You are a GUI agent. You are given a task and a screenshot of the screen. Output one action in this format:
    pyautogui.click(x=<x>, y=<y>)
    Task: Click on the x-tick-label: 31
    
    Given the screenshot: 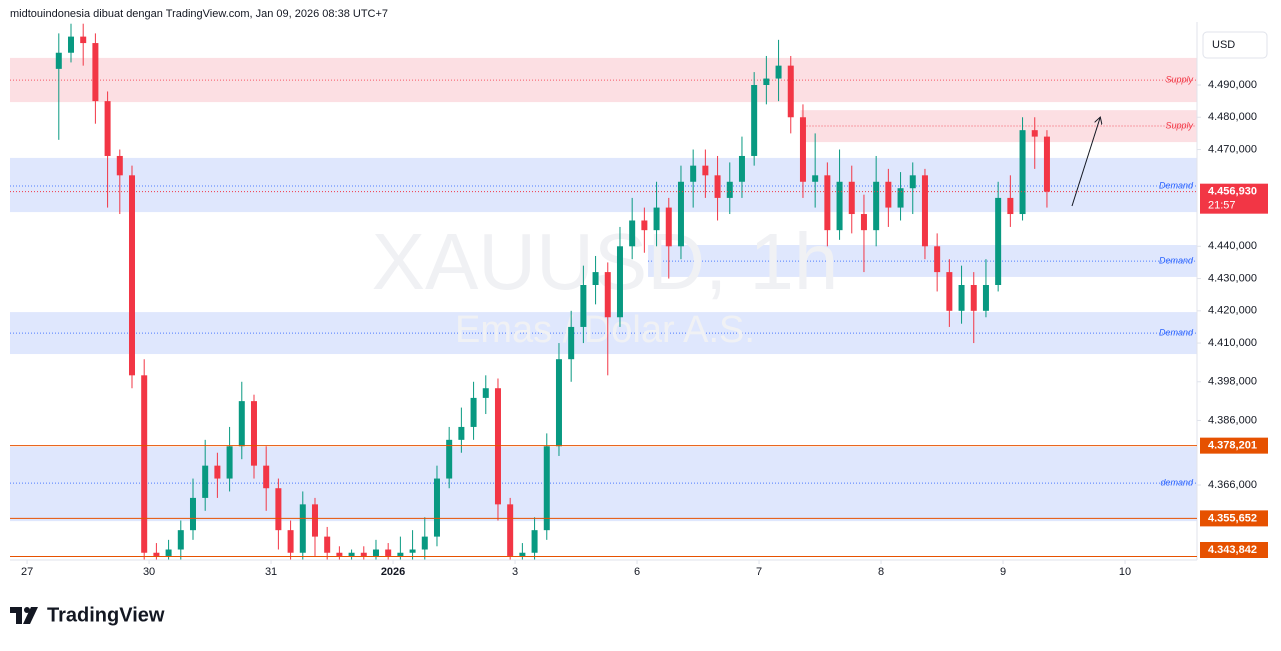 What is the action you would take?
    pyautogui.click(x=271, y=572)
    